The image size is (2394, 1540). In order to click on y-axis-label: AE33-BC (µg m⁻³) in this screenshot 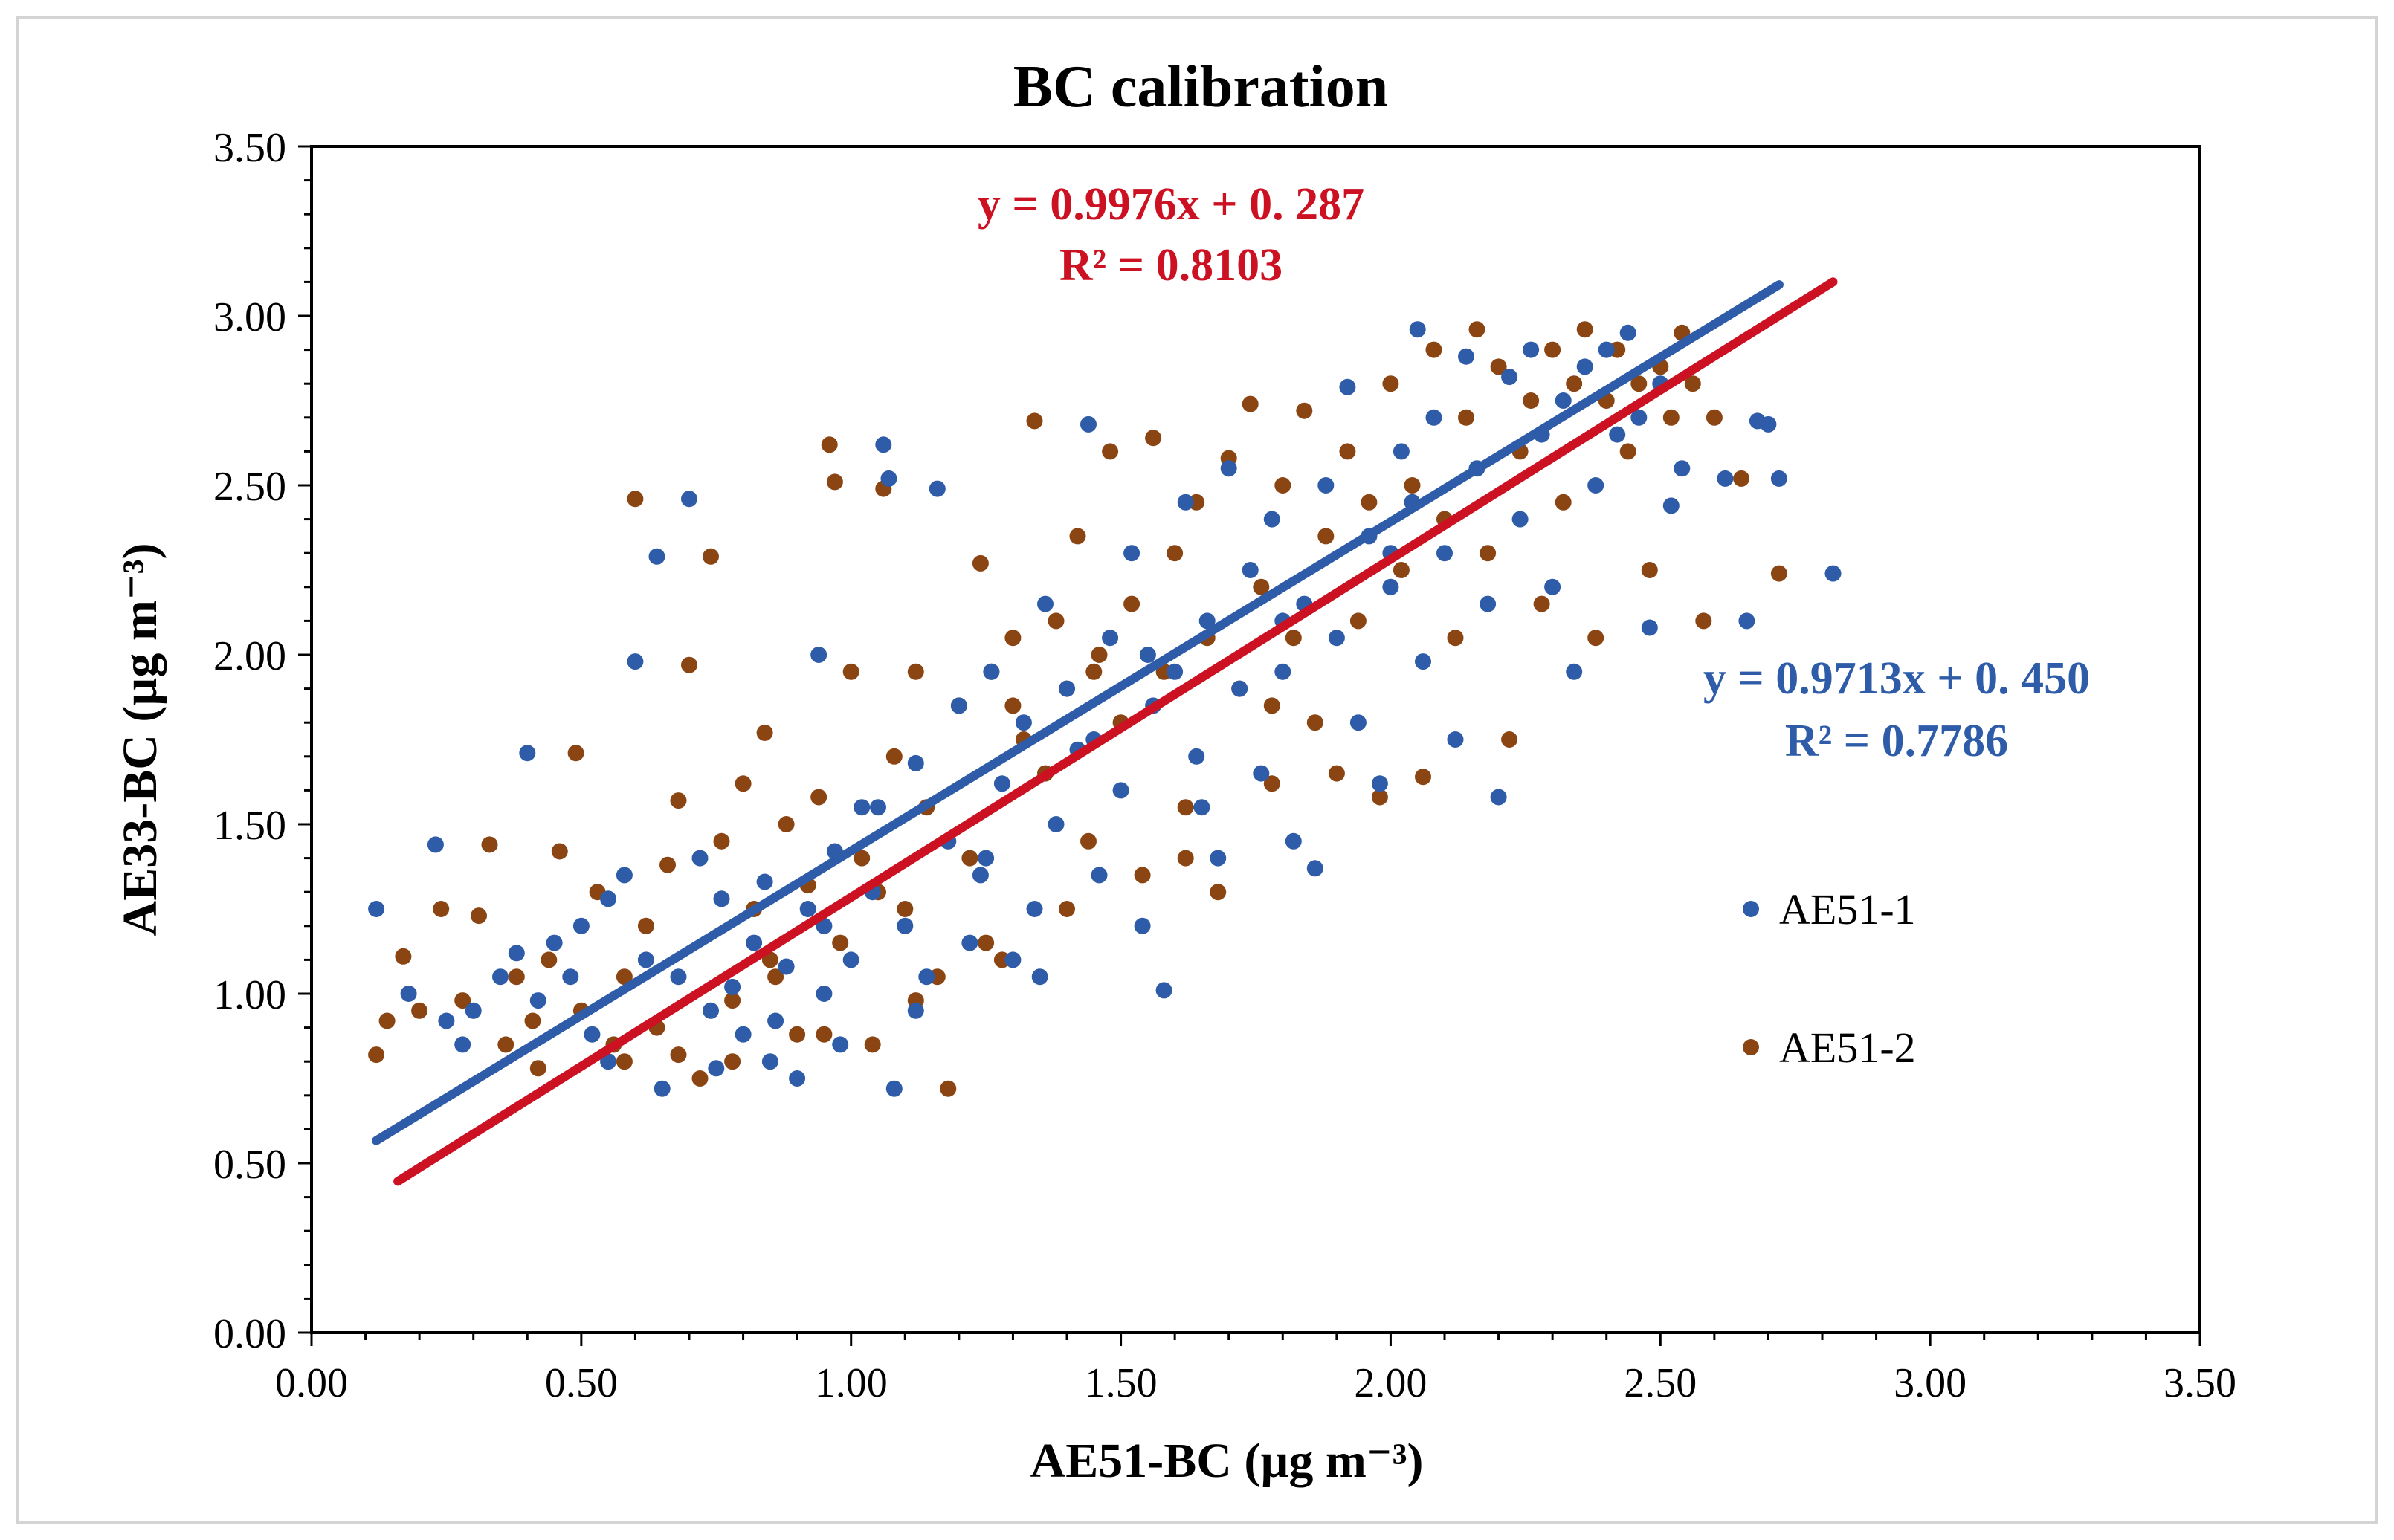, I will do `click(140, 739)`.